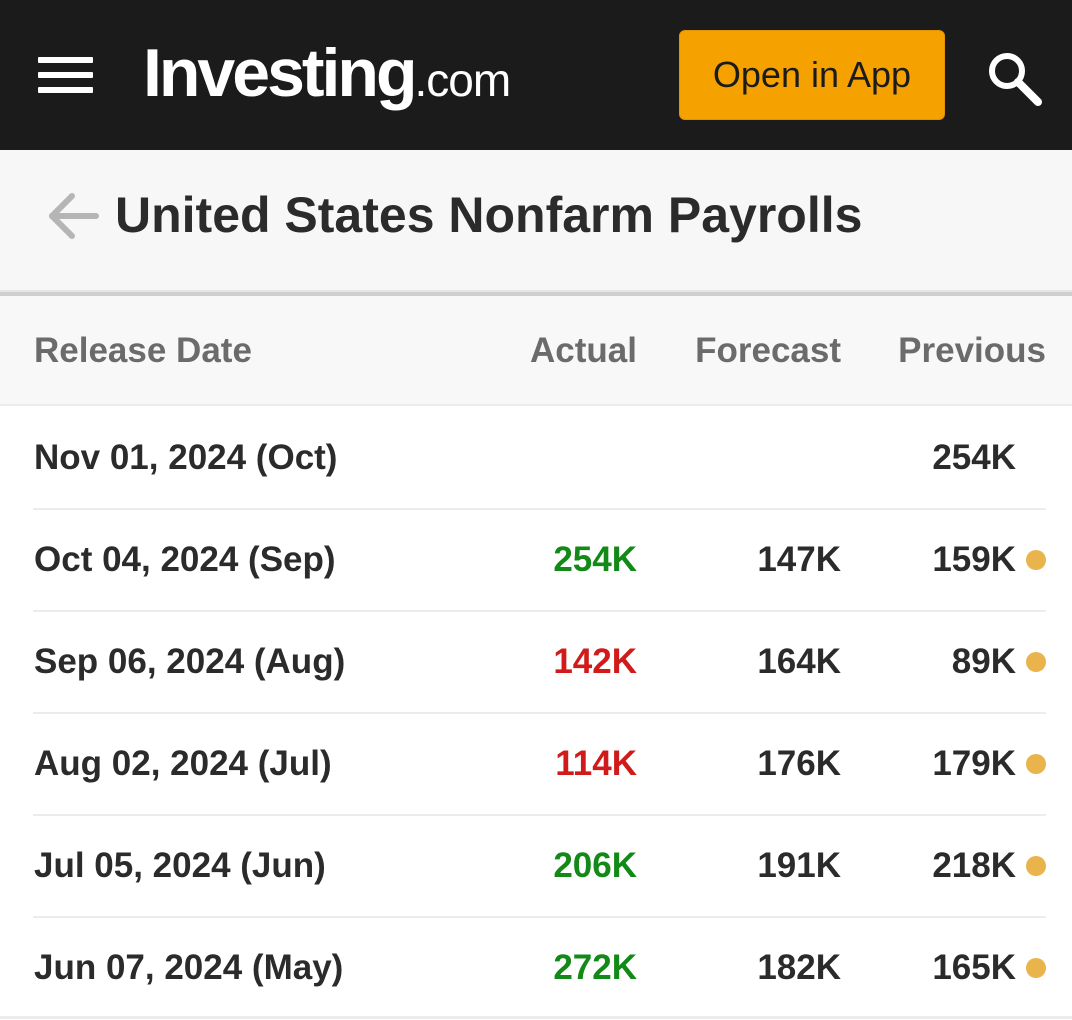 This screenshot has width=1072, height=1020. I want to click on previous-cell: 179K, so click(974, 763).